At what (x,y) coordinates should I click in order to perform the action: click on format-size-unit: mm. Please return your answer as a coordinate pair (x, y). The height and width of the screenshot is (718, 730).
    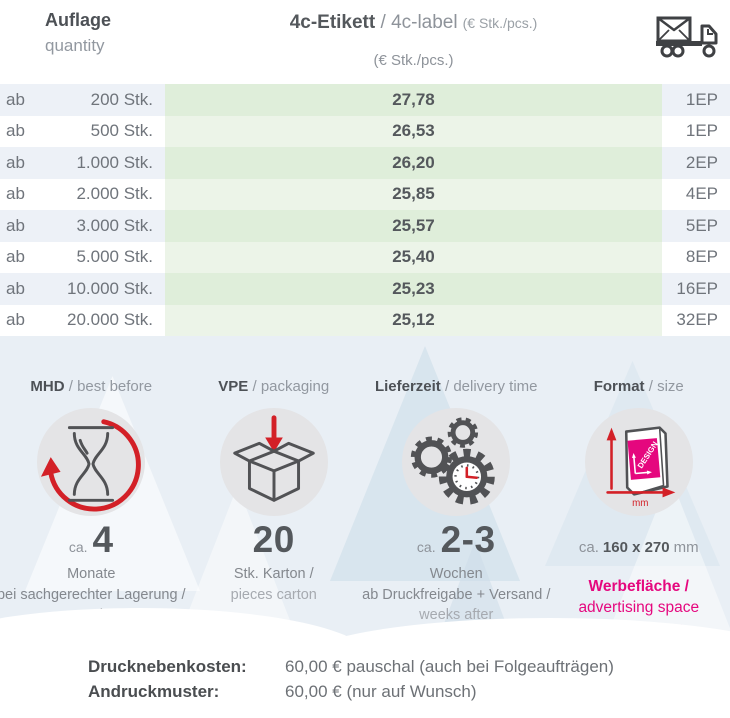
    Looking at the image, I should click on (686, 547).